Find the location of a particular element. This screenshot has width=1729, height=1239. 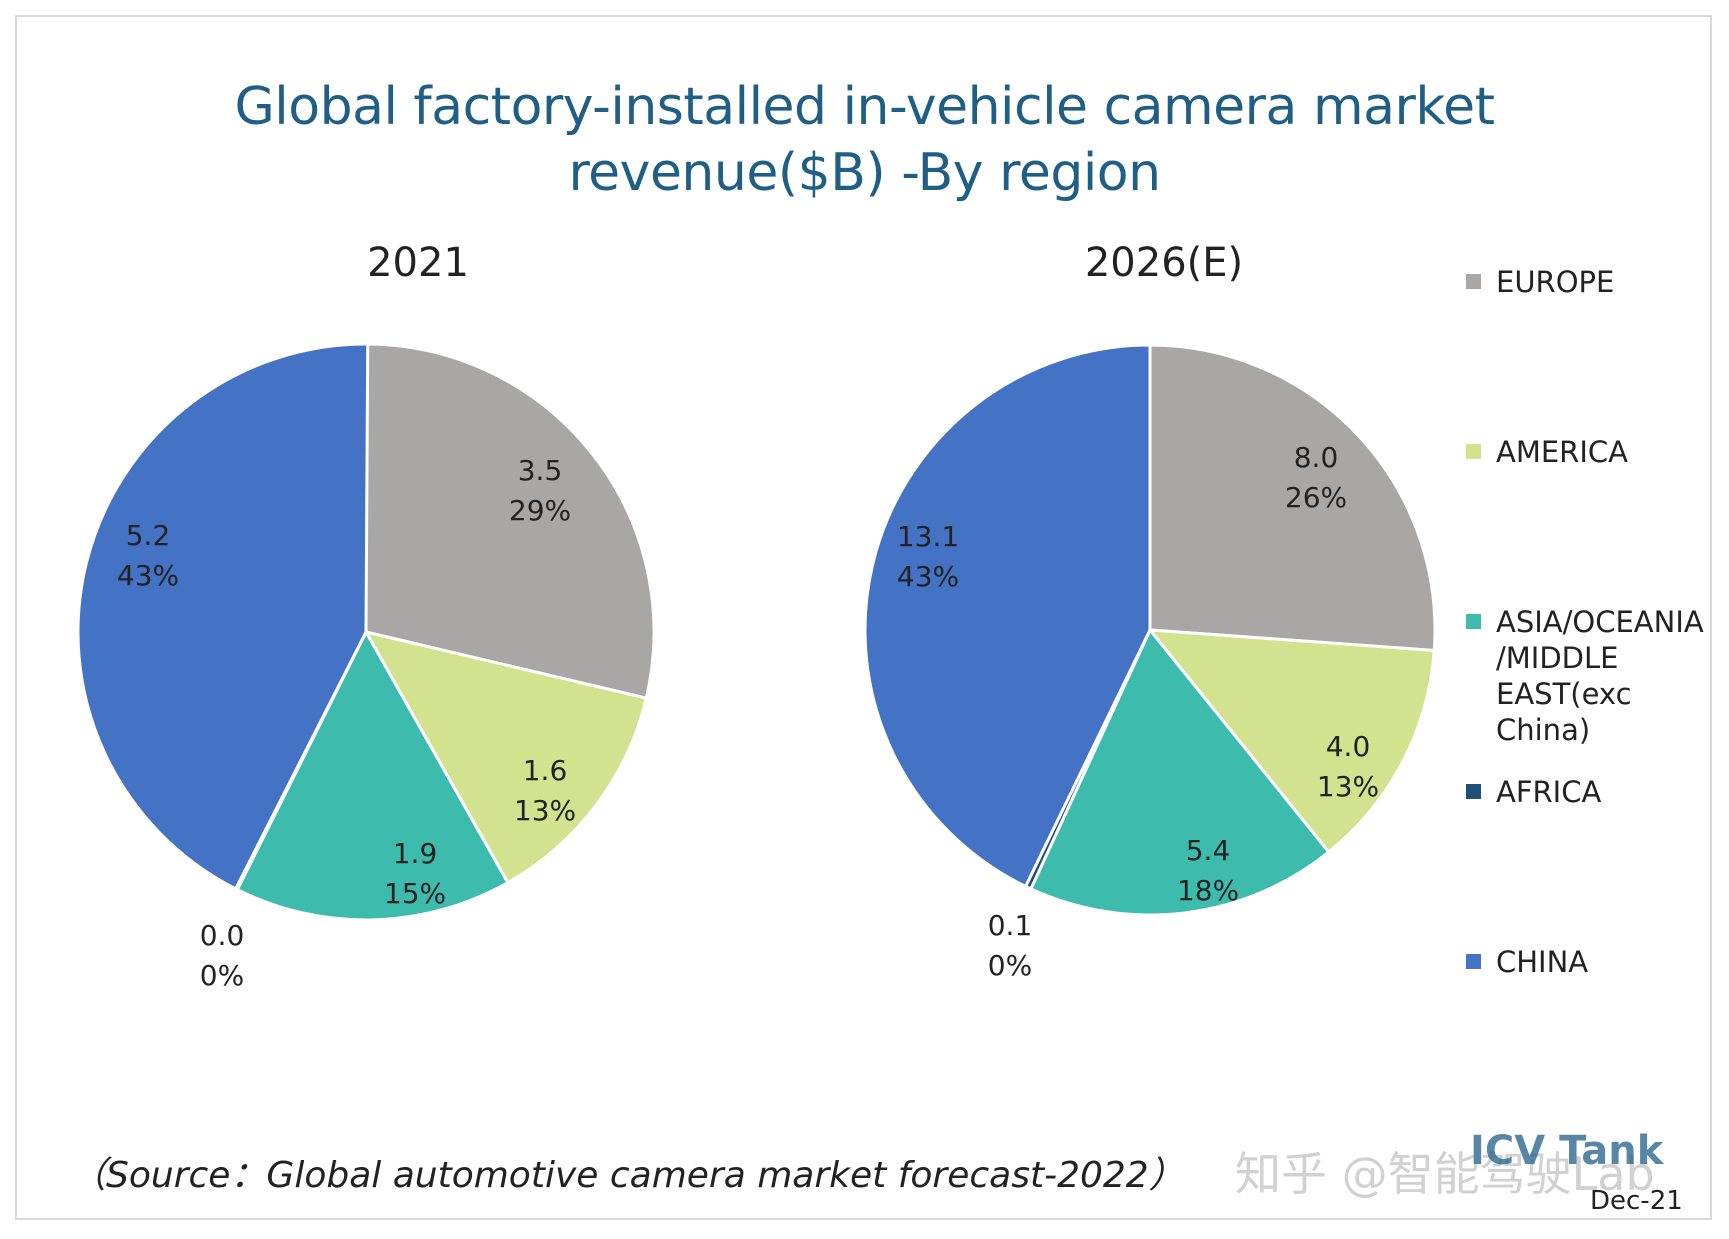

pie-2026(E)-percent-label-4: 43% is located at coordinates (928, 576).